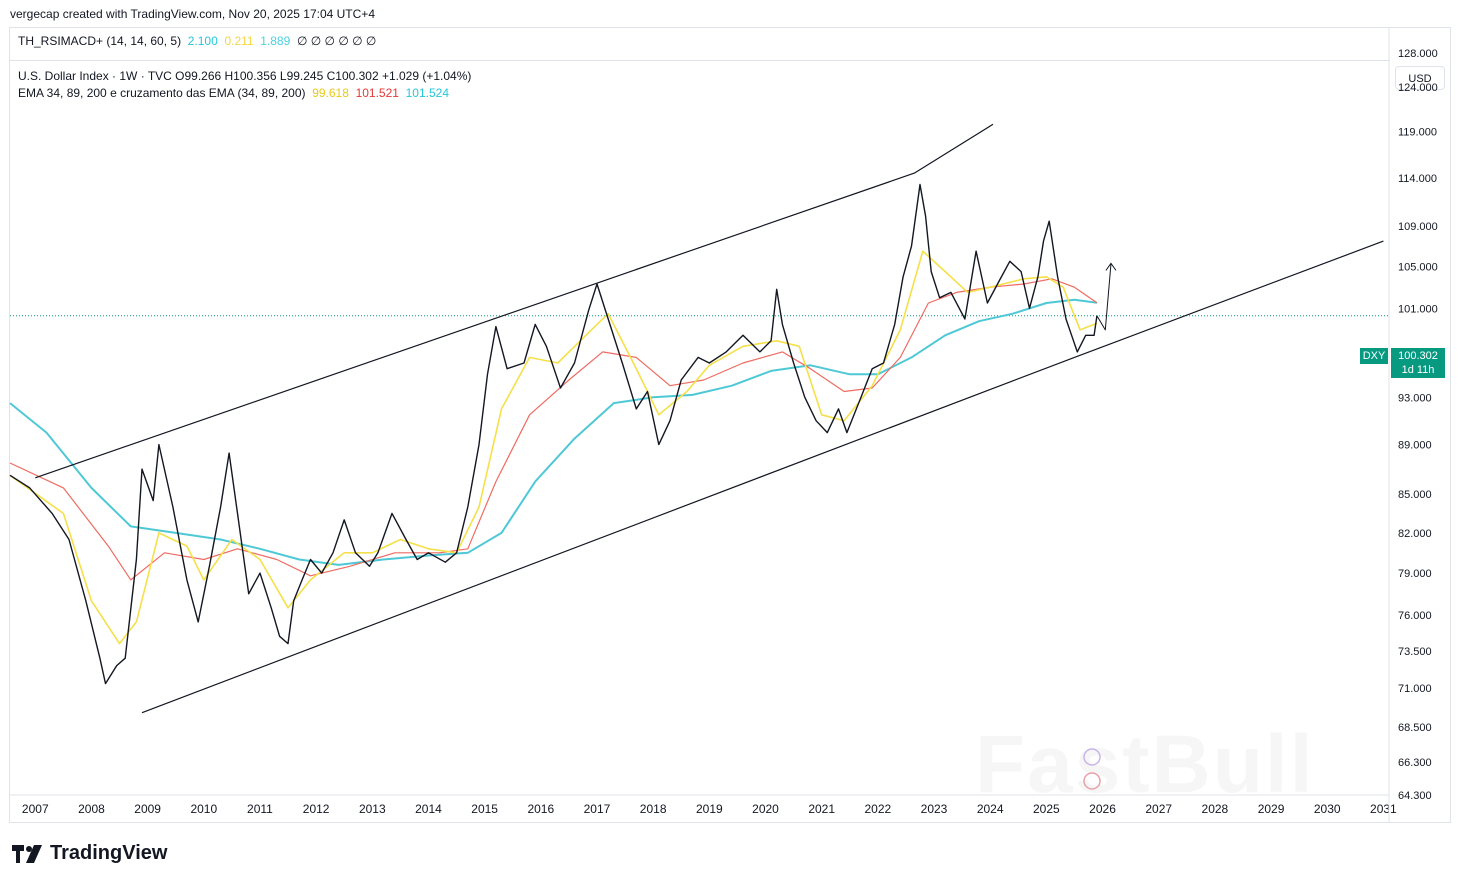 Image resolution: width=1461 pixels, height=883 pixels. What do you see at coordinates (484, 809) in the screenshot?
I see `x-tick-label: 2015` at bounding box center [484, 809].